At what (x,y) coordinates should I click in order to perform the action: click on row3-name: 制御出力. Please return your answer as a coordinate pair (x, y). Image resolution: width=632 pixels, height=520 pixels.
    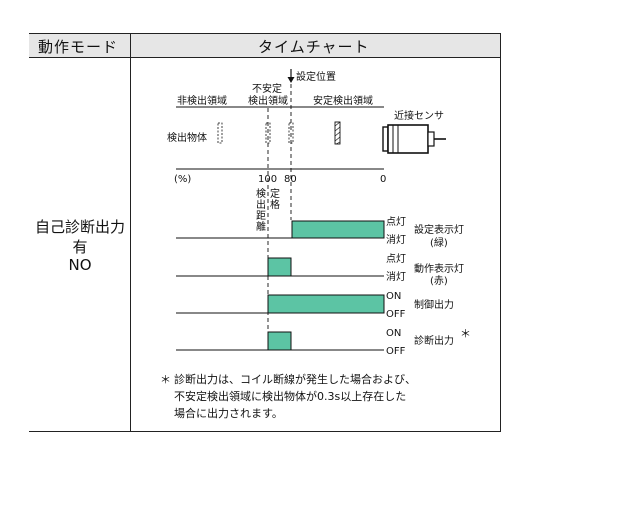
    Looking at the image, I should click on (434, 304).